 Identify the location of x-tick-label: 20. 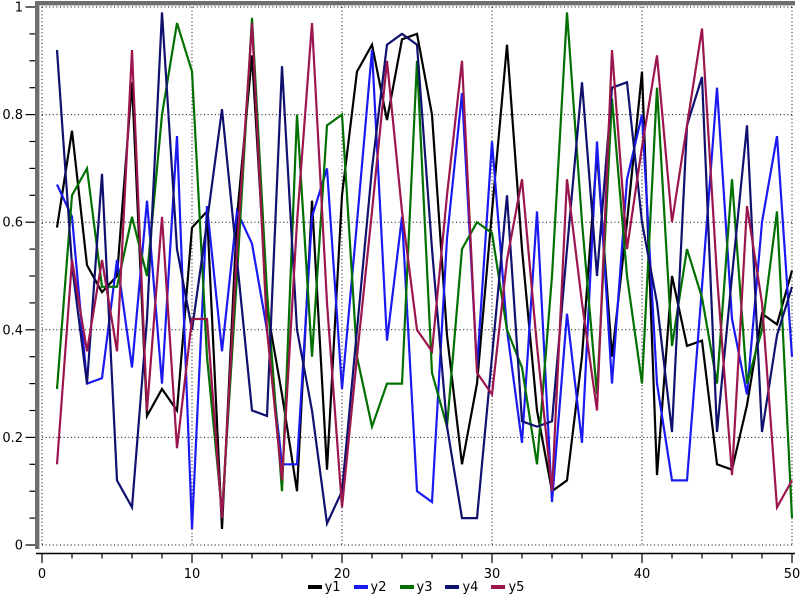
(342, 574).